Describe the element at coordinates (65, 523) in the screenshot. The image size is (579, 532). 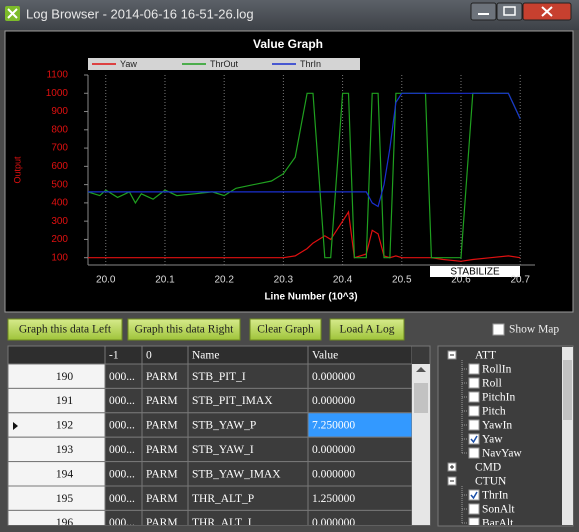
I see `row-number: 196` at that location.